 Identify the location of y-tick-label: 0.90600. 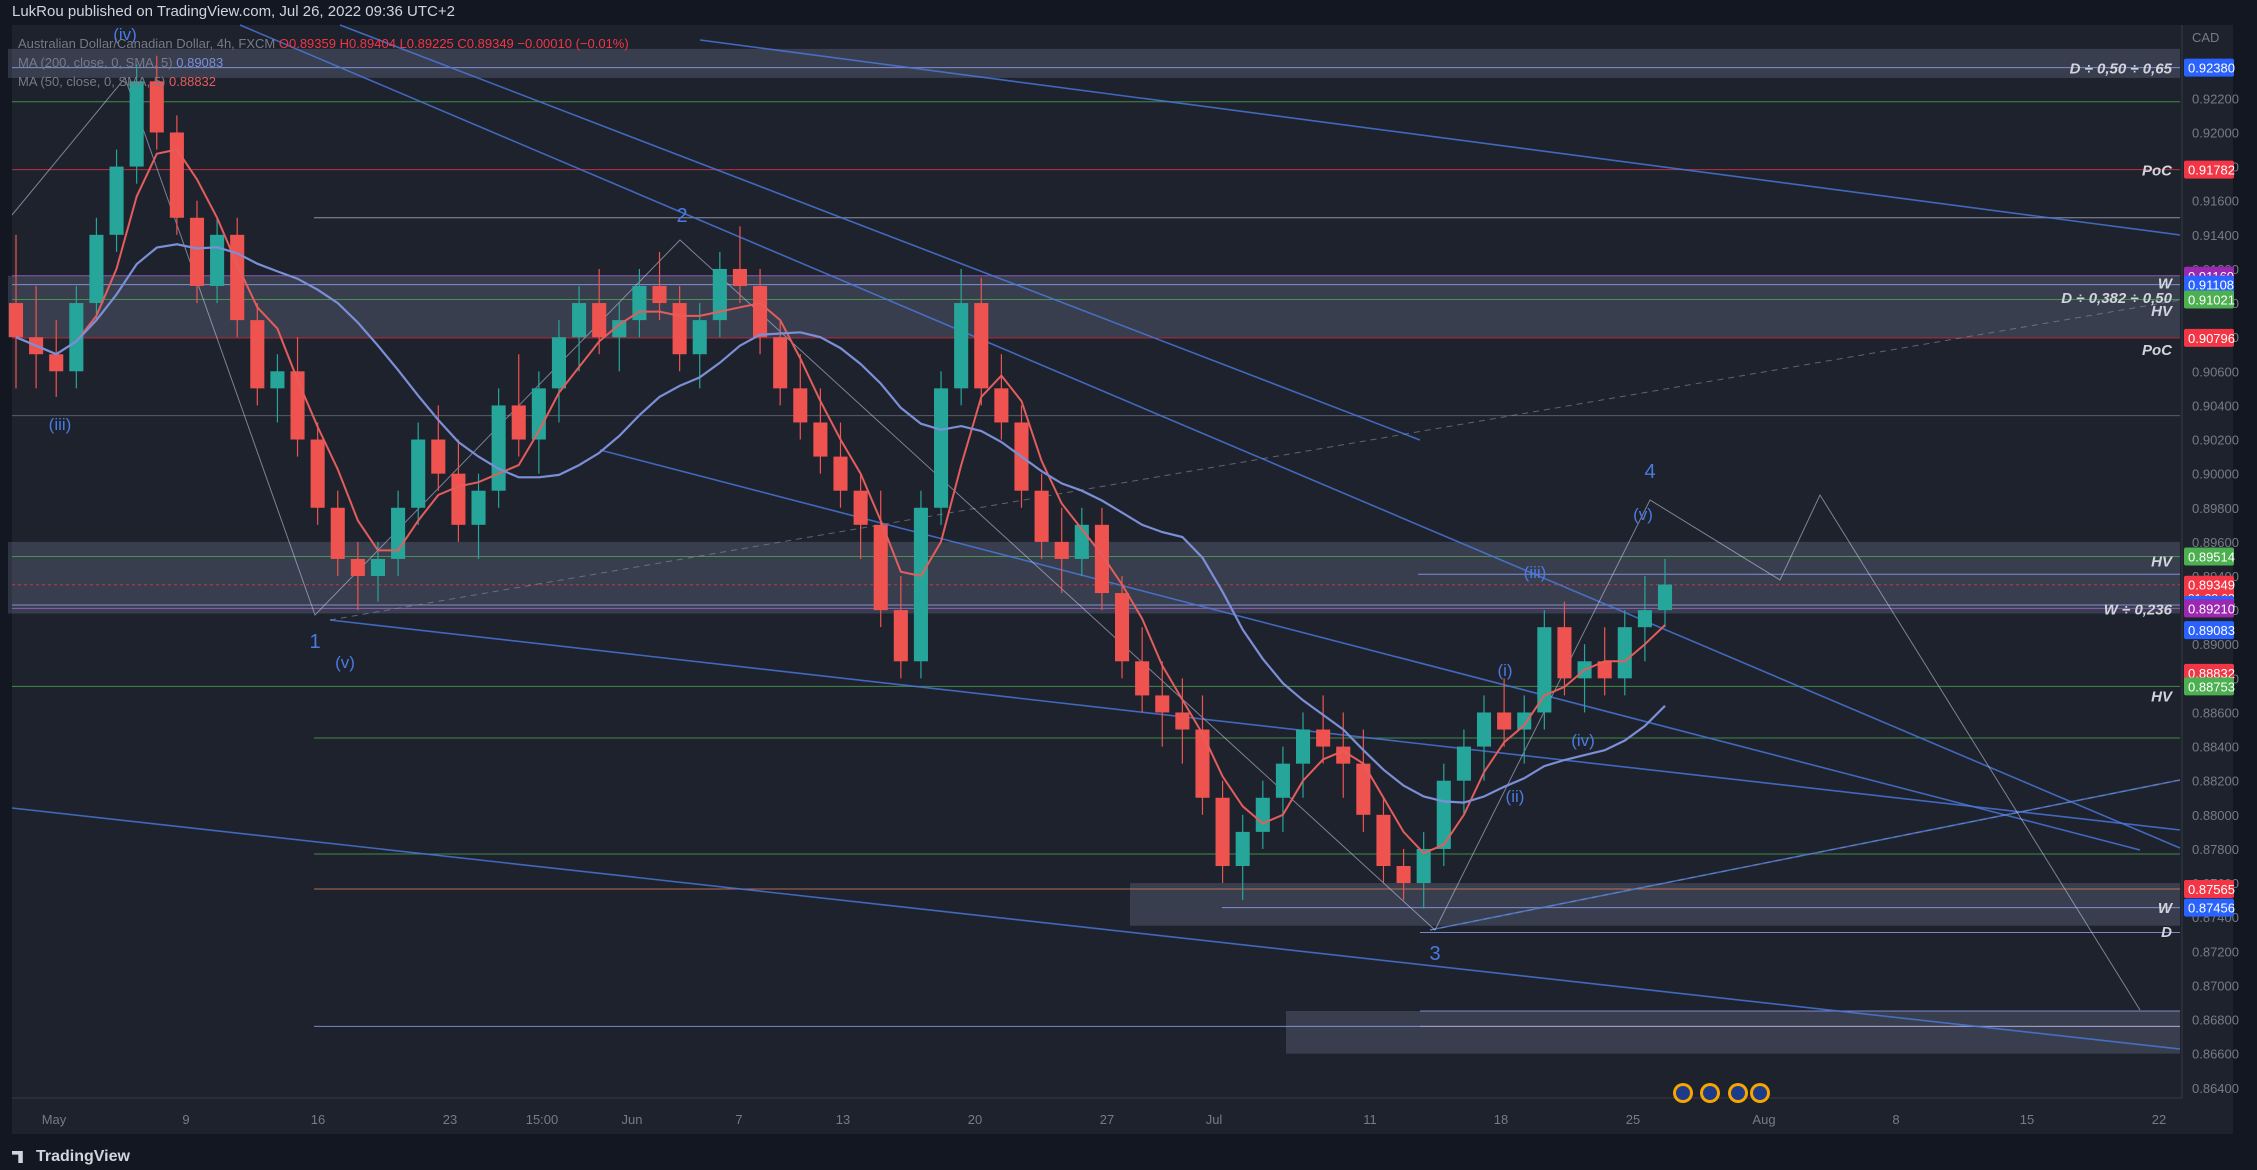
(2215, 371).